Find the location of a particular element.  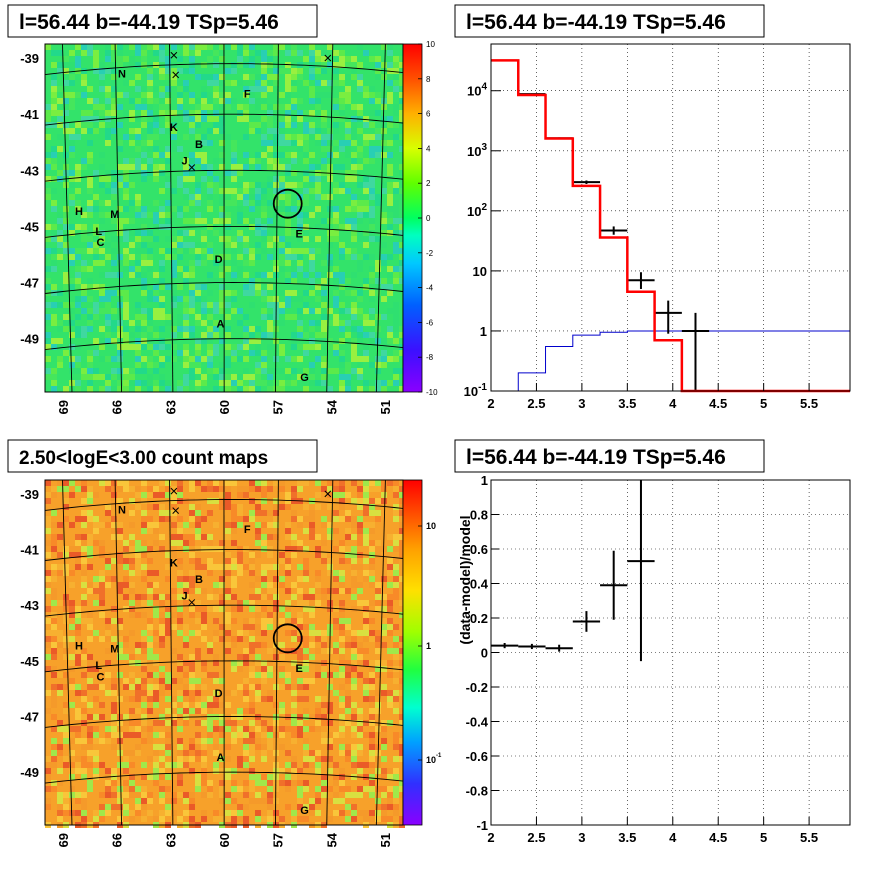

cross-marker is located at coordinates (176, 75).